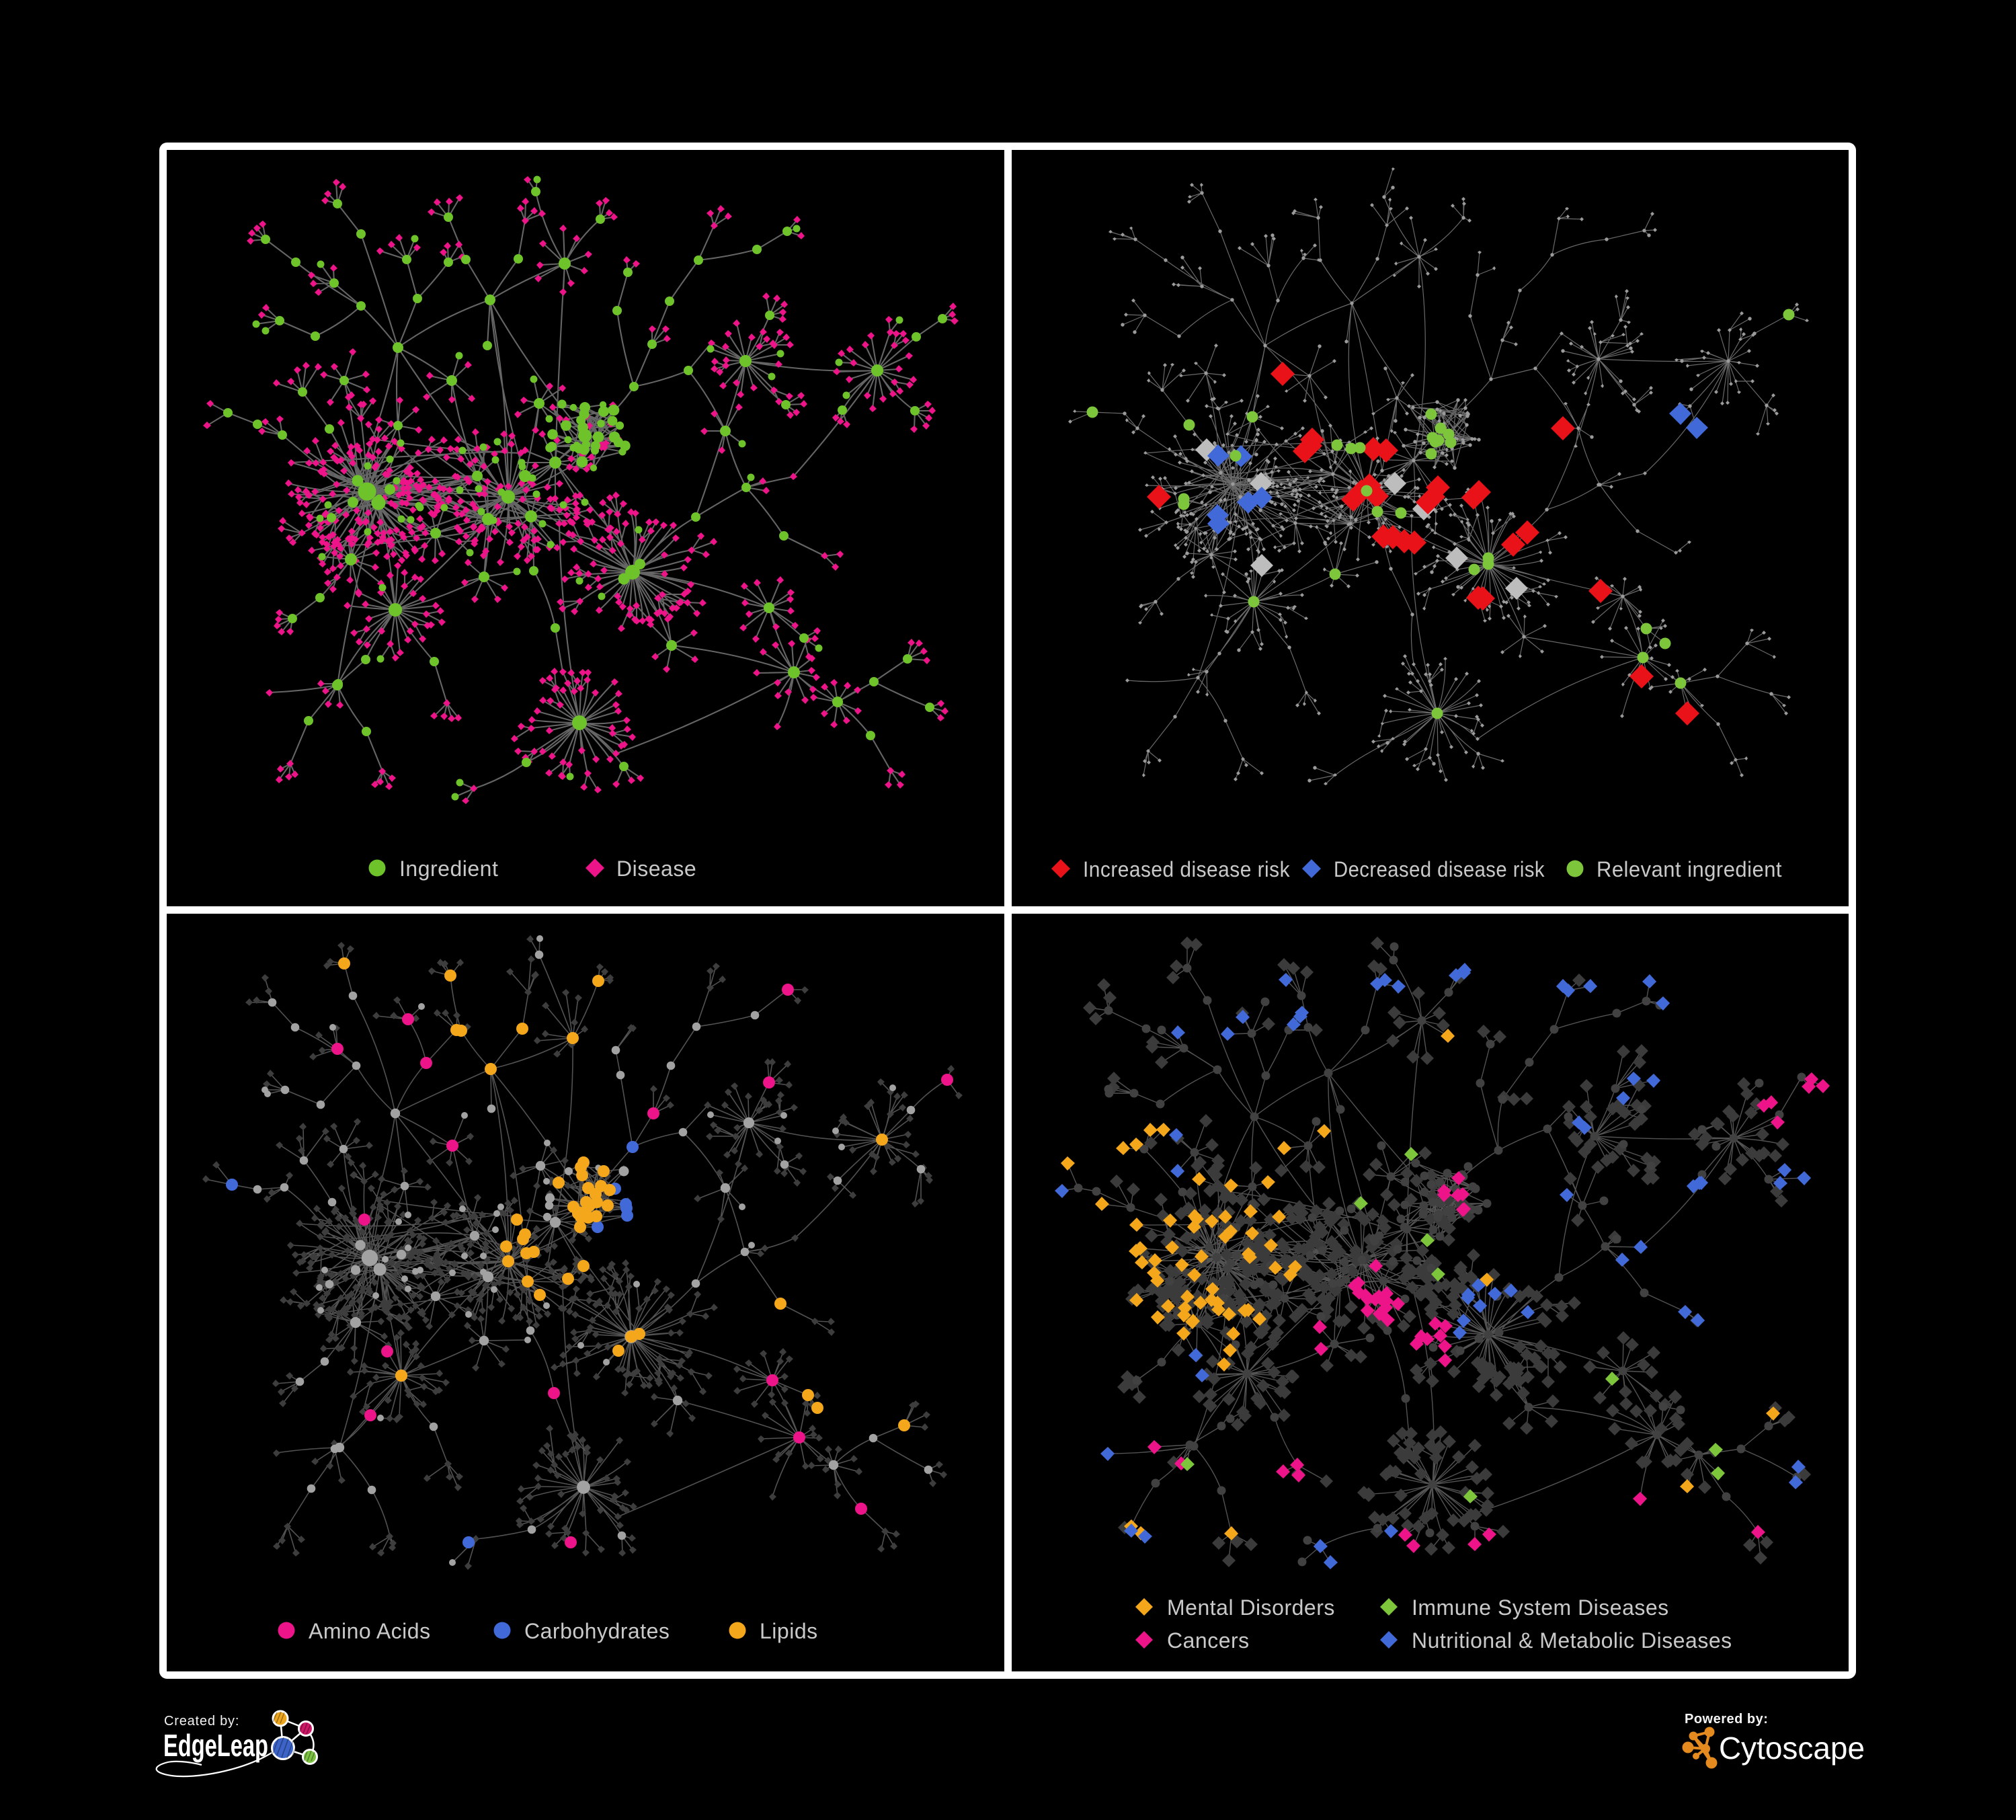 This screenshot has width=2016, height=1820. I want to click on svg-text: Decreased disease risk, so click(1439, 869).